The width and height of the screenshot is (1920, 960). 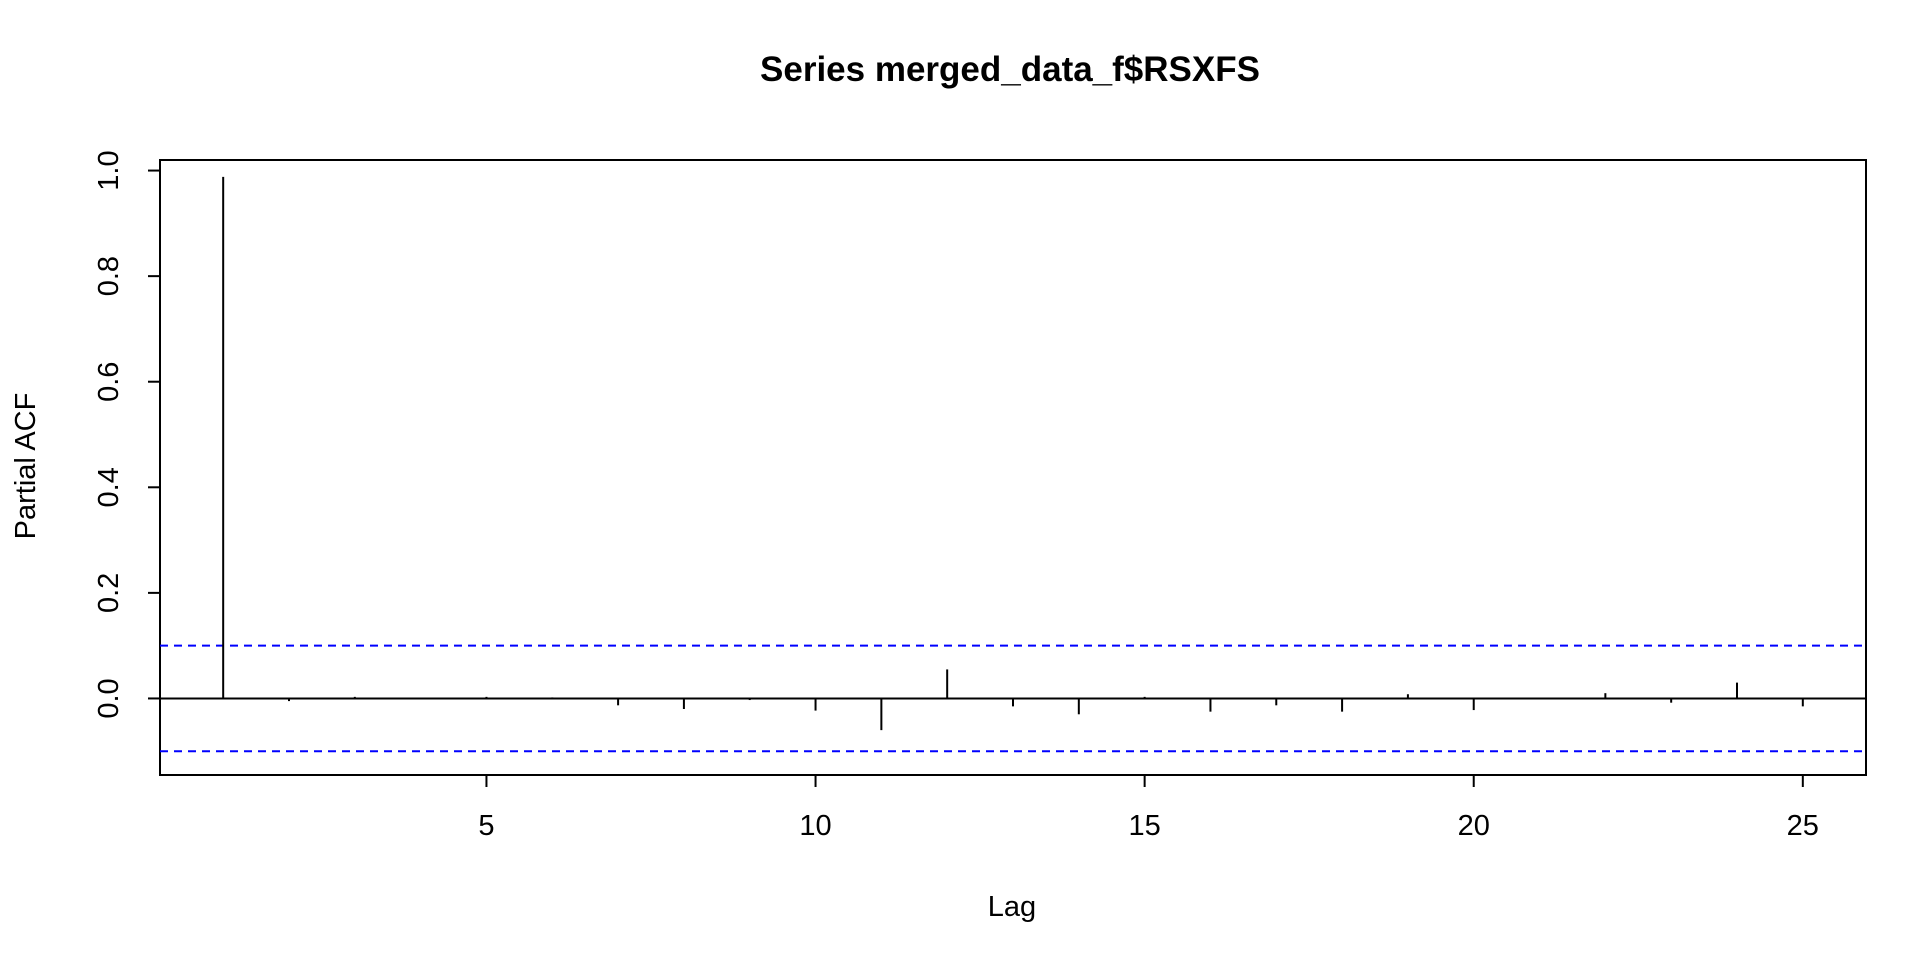 I want to click on y-tick-label-0.2: 0.2, so click(x=109, y=593).